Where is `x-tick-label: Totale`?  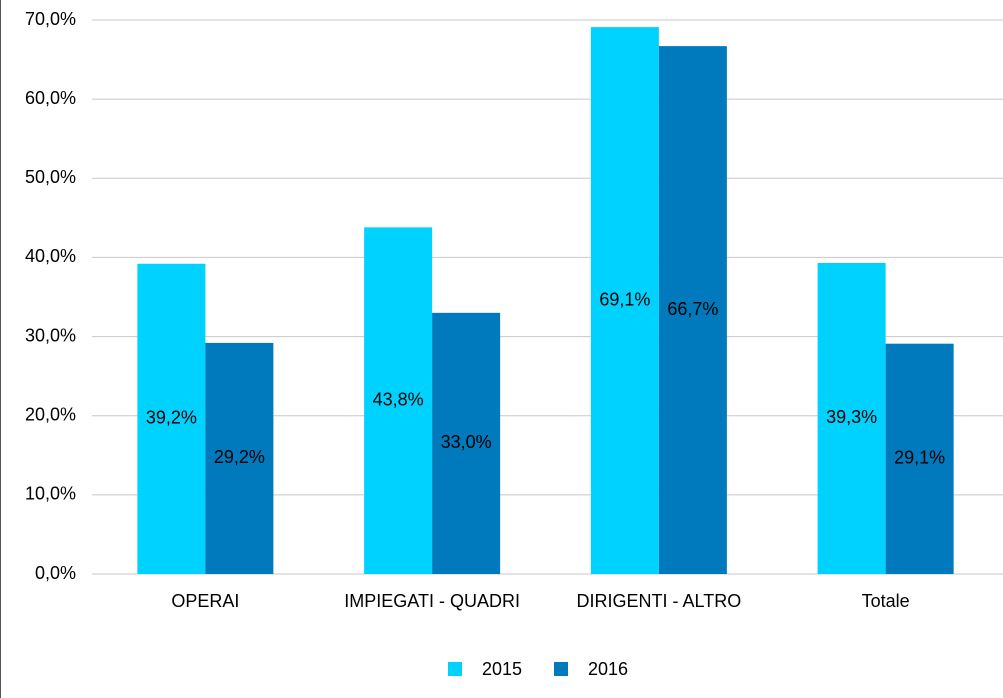
x-tick-label: Totale is located at coordinates (886, 601).